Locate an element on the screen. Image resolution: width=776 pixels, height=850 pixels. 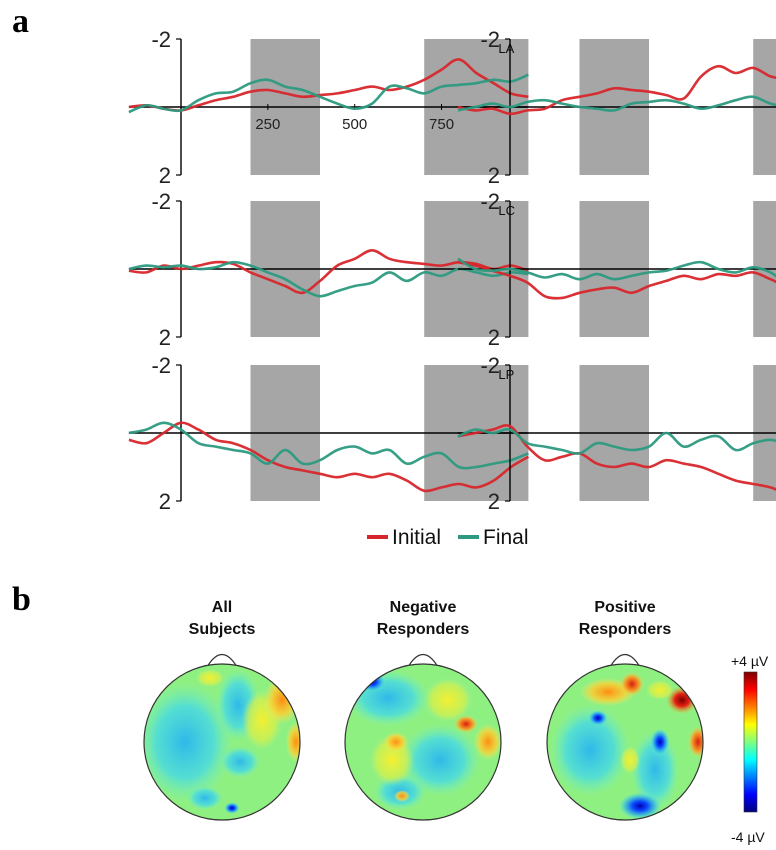
region-label: LA is located at coordinates (506, 48).